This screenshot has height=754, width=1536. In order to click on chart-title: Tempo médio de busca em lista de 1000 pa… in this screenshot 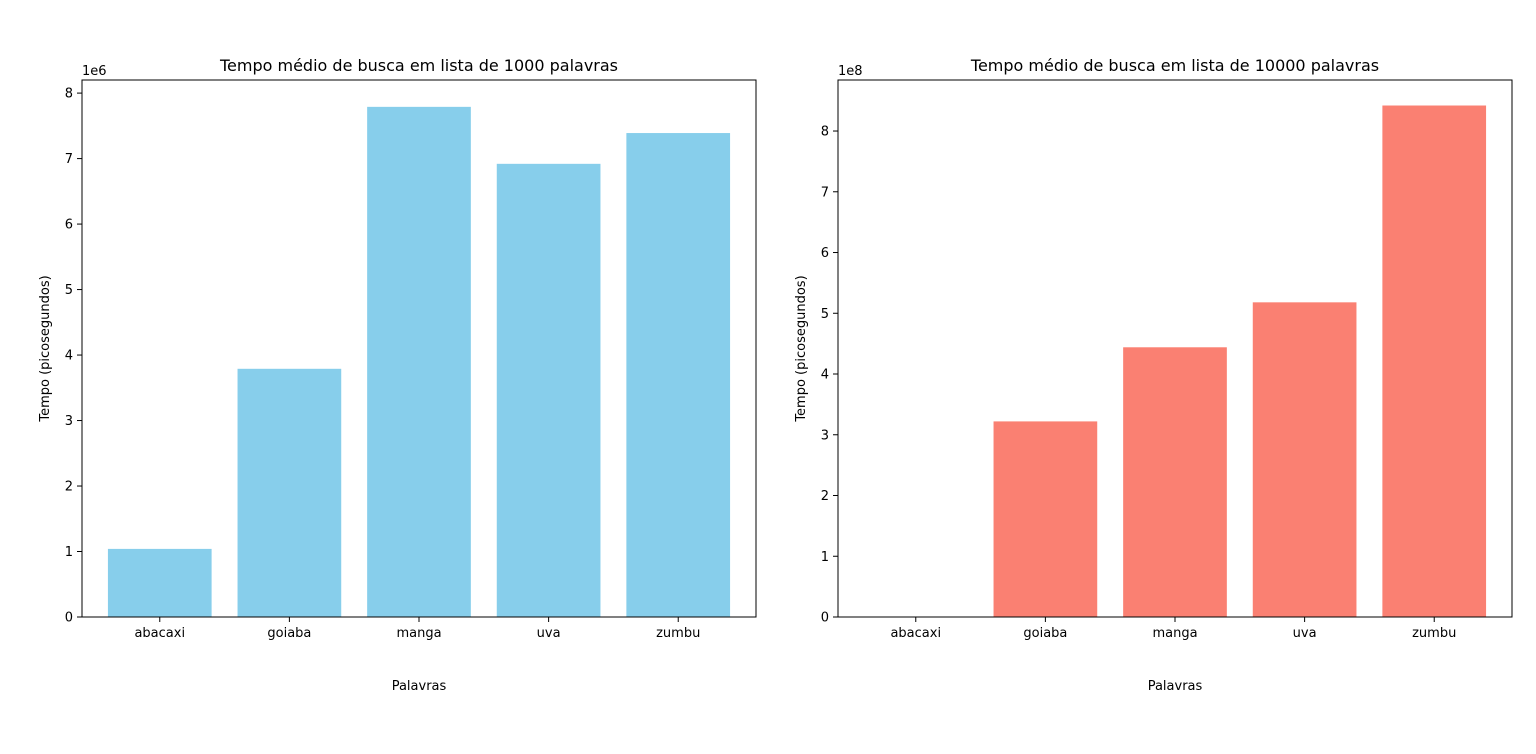, I will do `click(418, 65)`.